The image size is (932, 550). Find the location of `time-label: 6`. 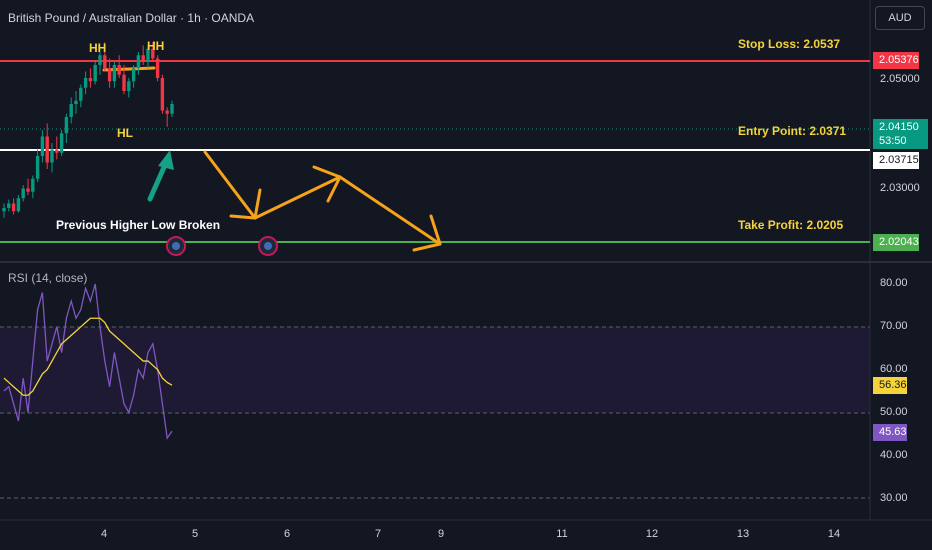

time-label: 6 is located at coordinates (287, 534).